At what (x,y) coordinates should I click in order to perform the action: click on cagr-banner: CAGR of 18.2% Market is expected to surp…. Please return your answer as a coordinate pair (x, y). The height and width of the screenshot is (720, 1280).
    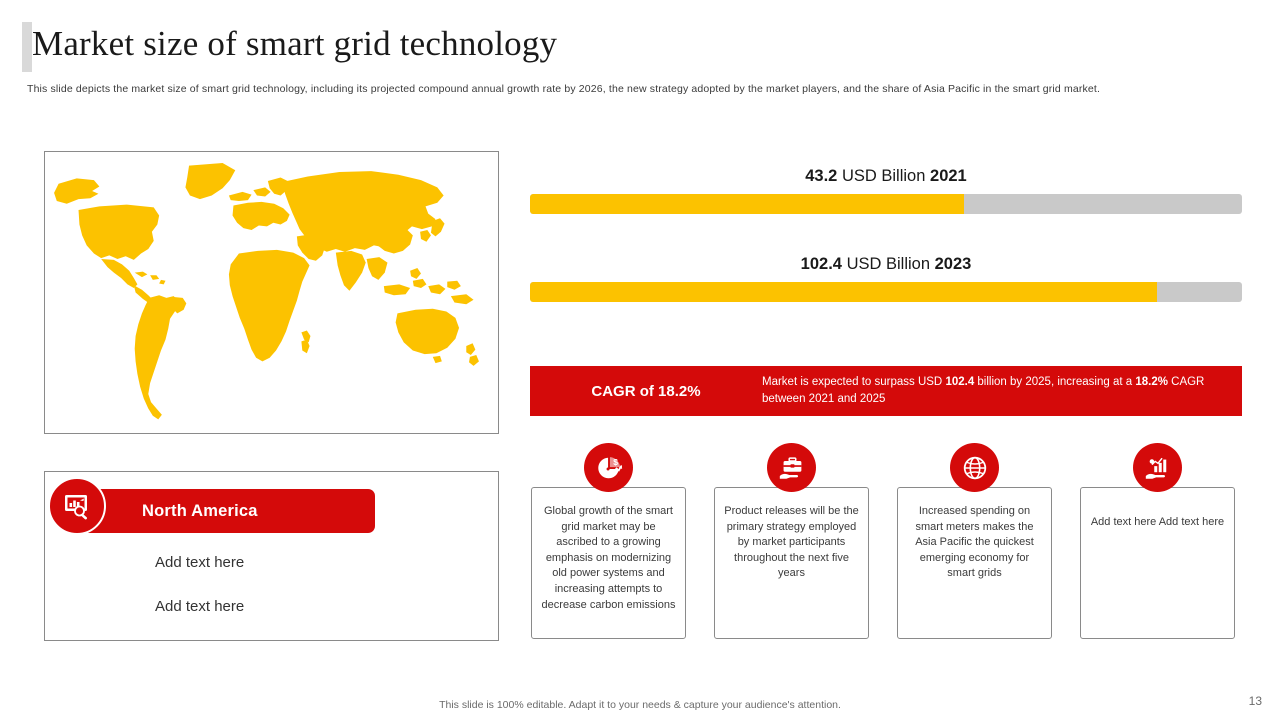
    Looking at the image, I should click on (886, 391).